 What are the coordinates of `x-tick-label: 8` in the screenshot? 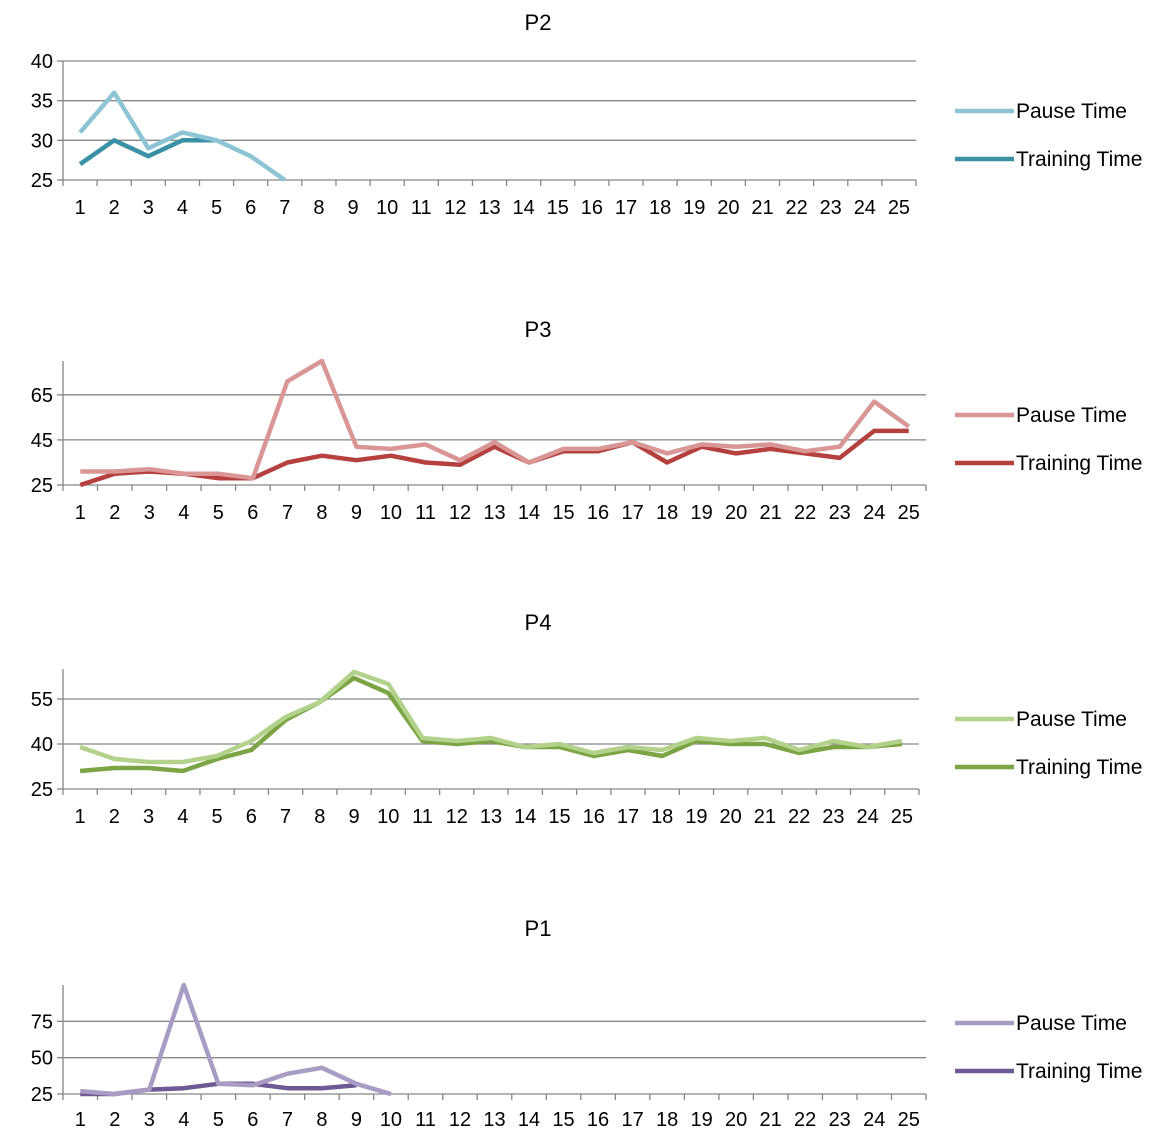 It's located at (319, 817).